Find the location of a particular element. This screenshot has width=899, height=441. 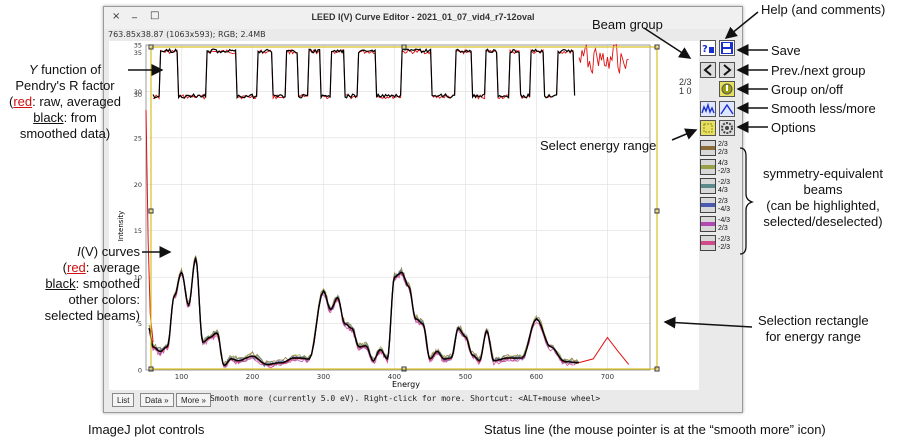

close-window-icon: × is located at coordinates (116, 16).